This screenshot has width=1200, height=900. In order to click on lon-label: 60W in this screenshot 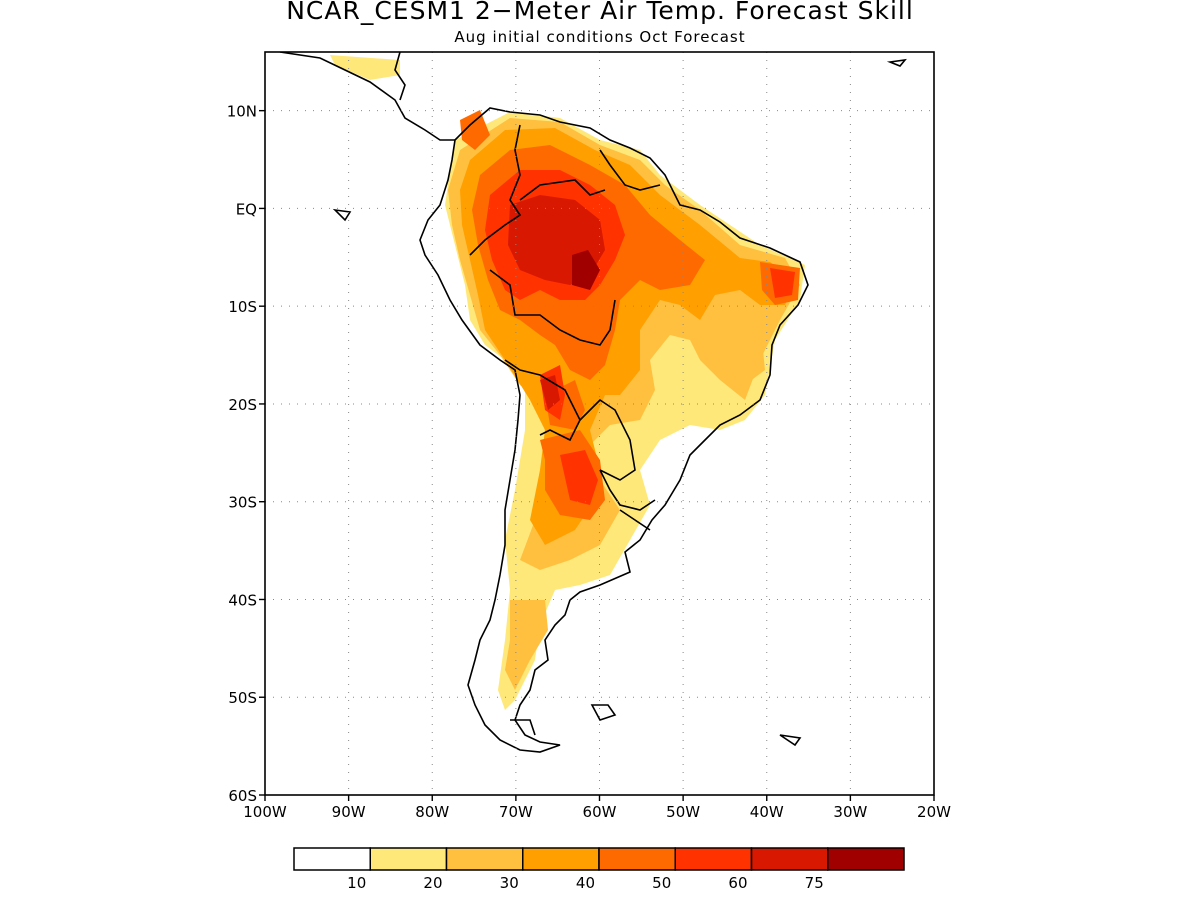, I will do `click(600, 812)`.